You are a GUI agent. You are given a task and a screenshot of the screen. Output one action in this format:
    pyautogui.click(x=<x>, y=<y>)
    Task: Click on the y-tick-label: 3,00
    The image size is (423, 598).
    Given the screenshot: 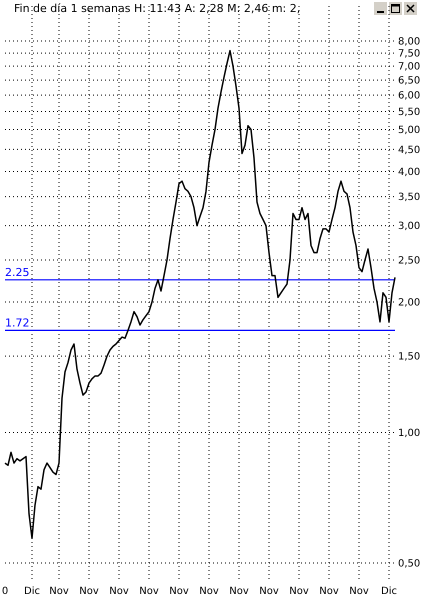 What is the action you would take?
    pyautogui.click(x=409, y=226)
    